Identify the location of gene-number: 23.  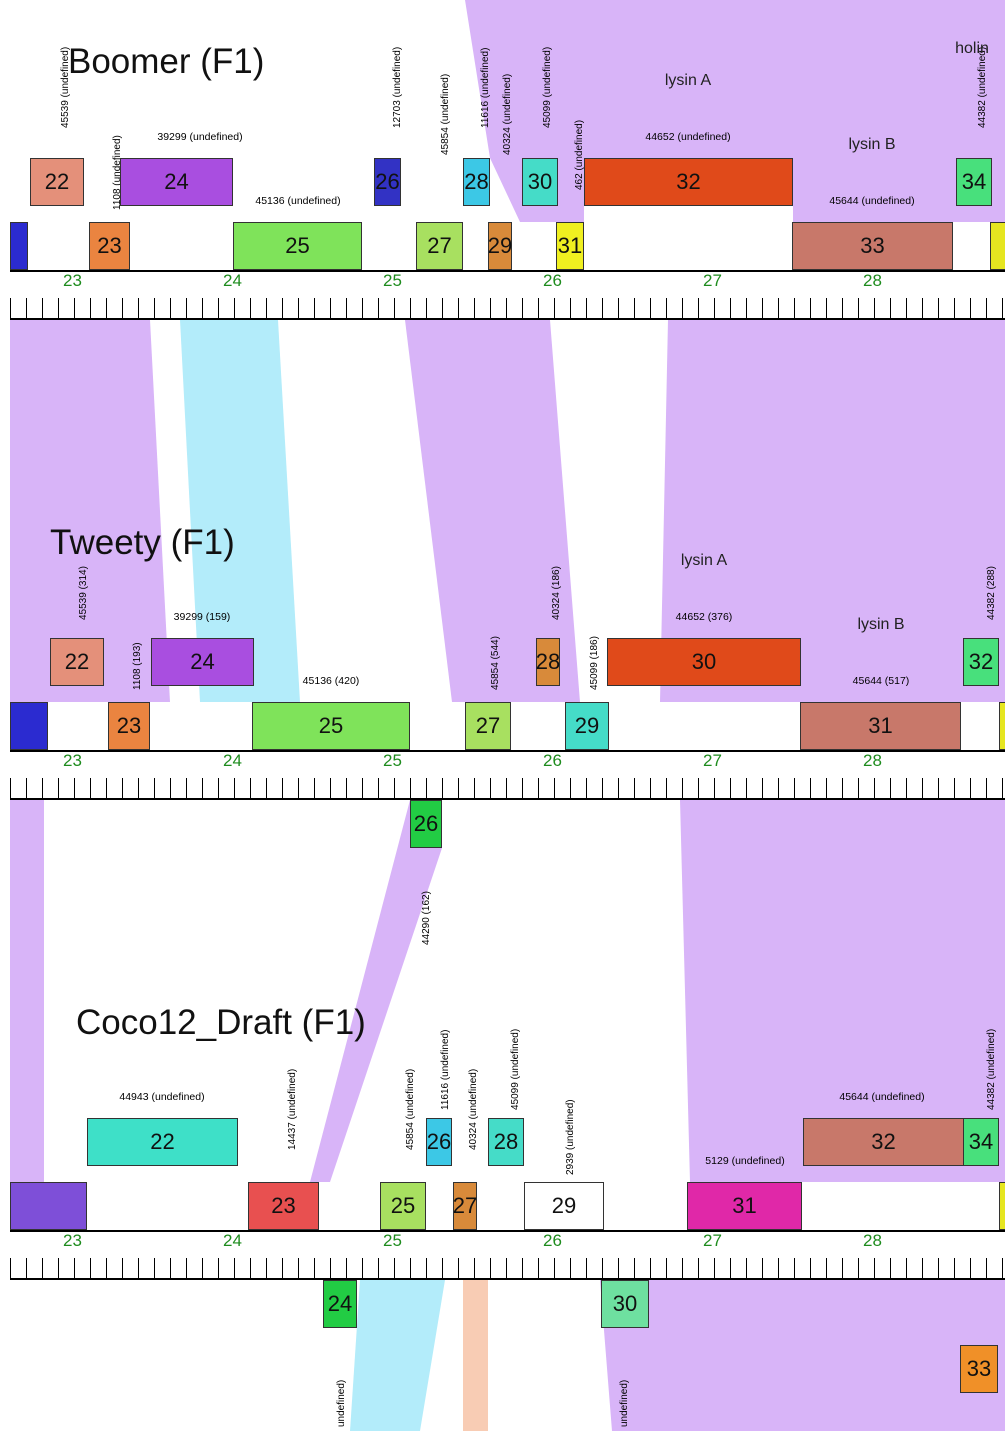
(129, 725).